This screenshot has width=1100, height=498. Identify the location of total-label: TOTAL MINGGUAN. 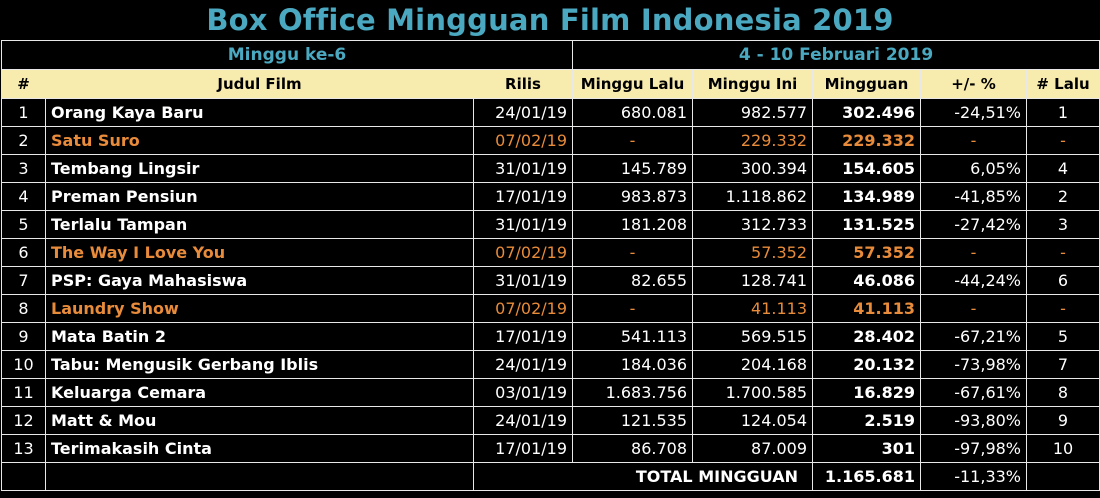
(643, 476).